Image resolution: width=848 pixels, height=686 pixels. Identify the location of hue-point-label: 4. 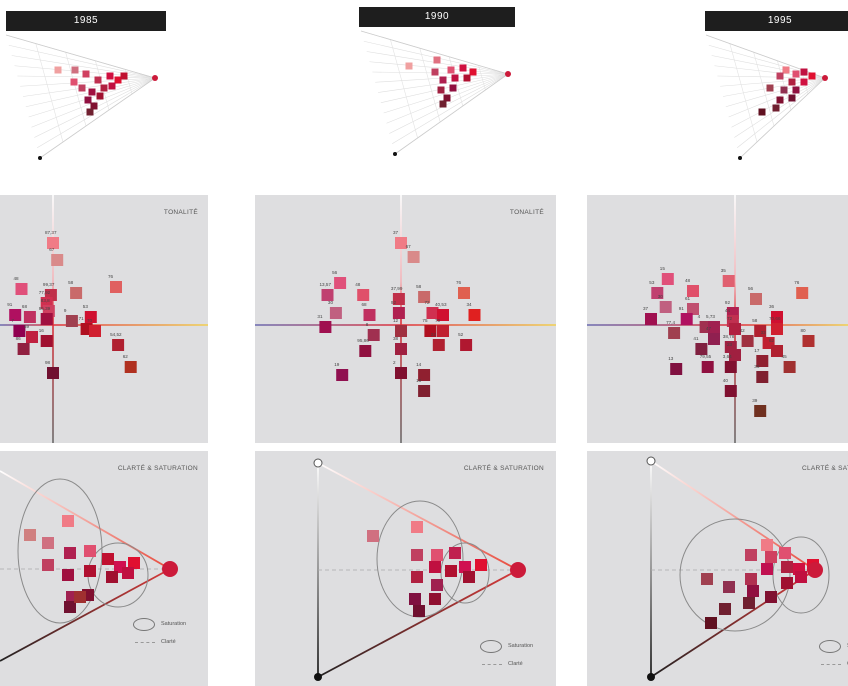
(699, 316).